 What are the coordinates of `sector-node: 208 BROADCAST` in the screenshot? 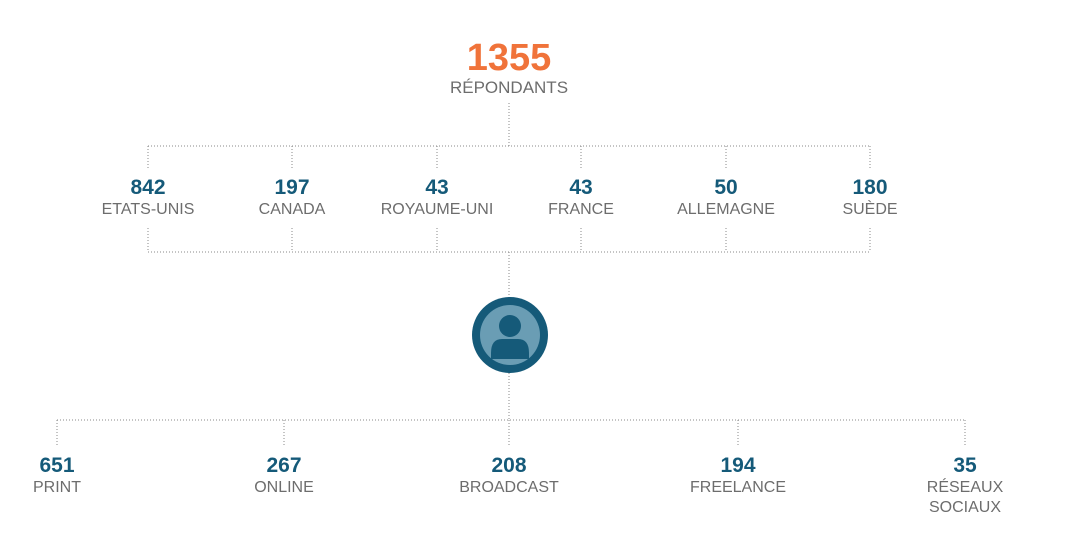 It's located at (509, 476).